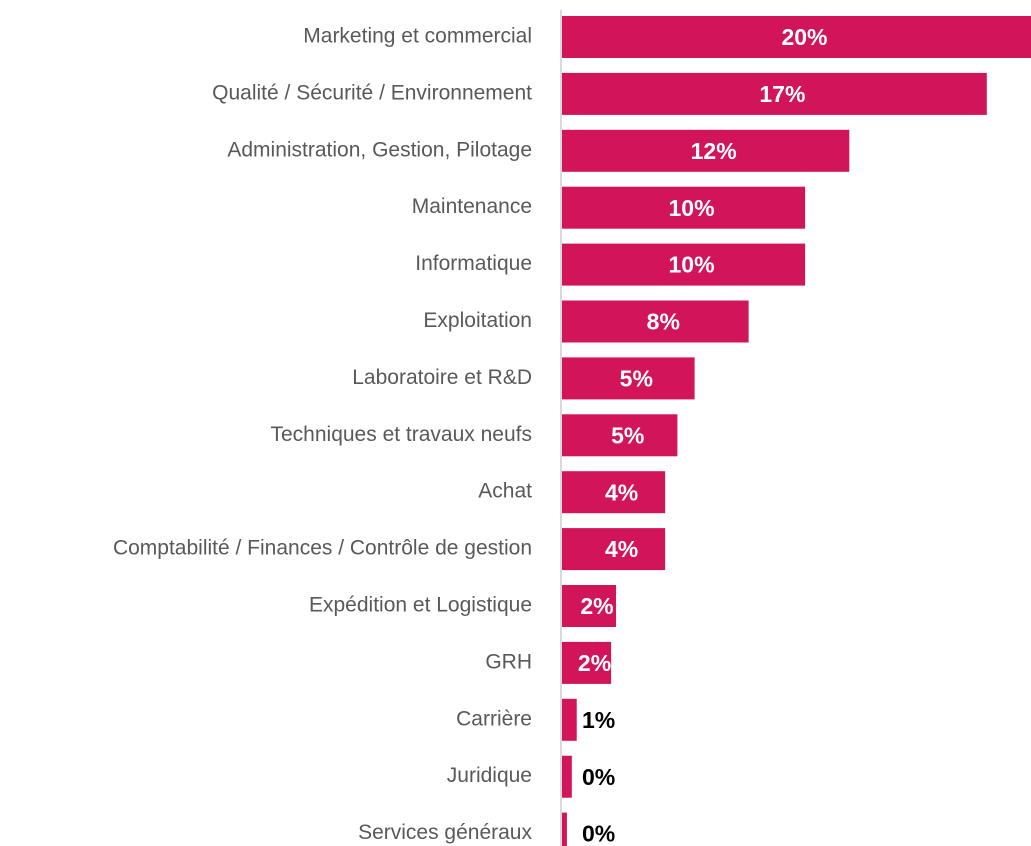 Image resolution: width=1031 pixels, height=846 pixels. I want to click on category-label: Services généraux, so click(445, 832).